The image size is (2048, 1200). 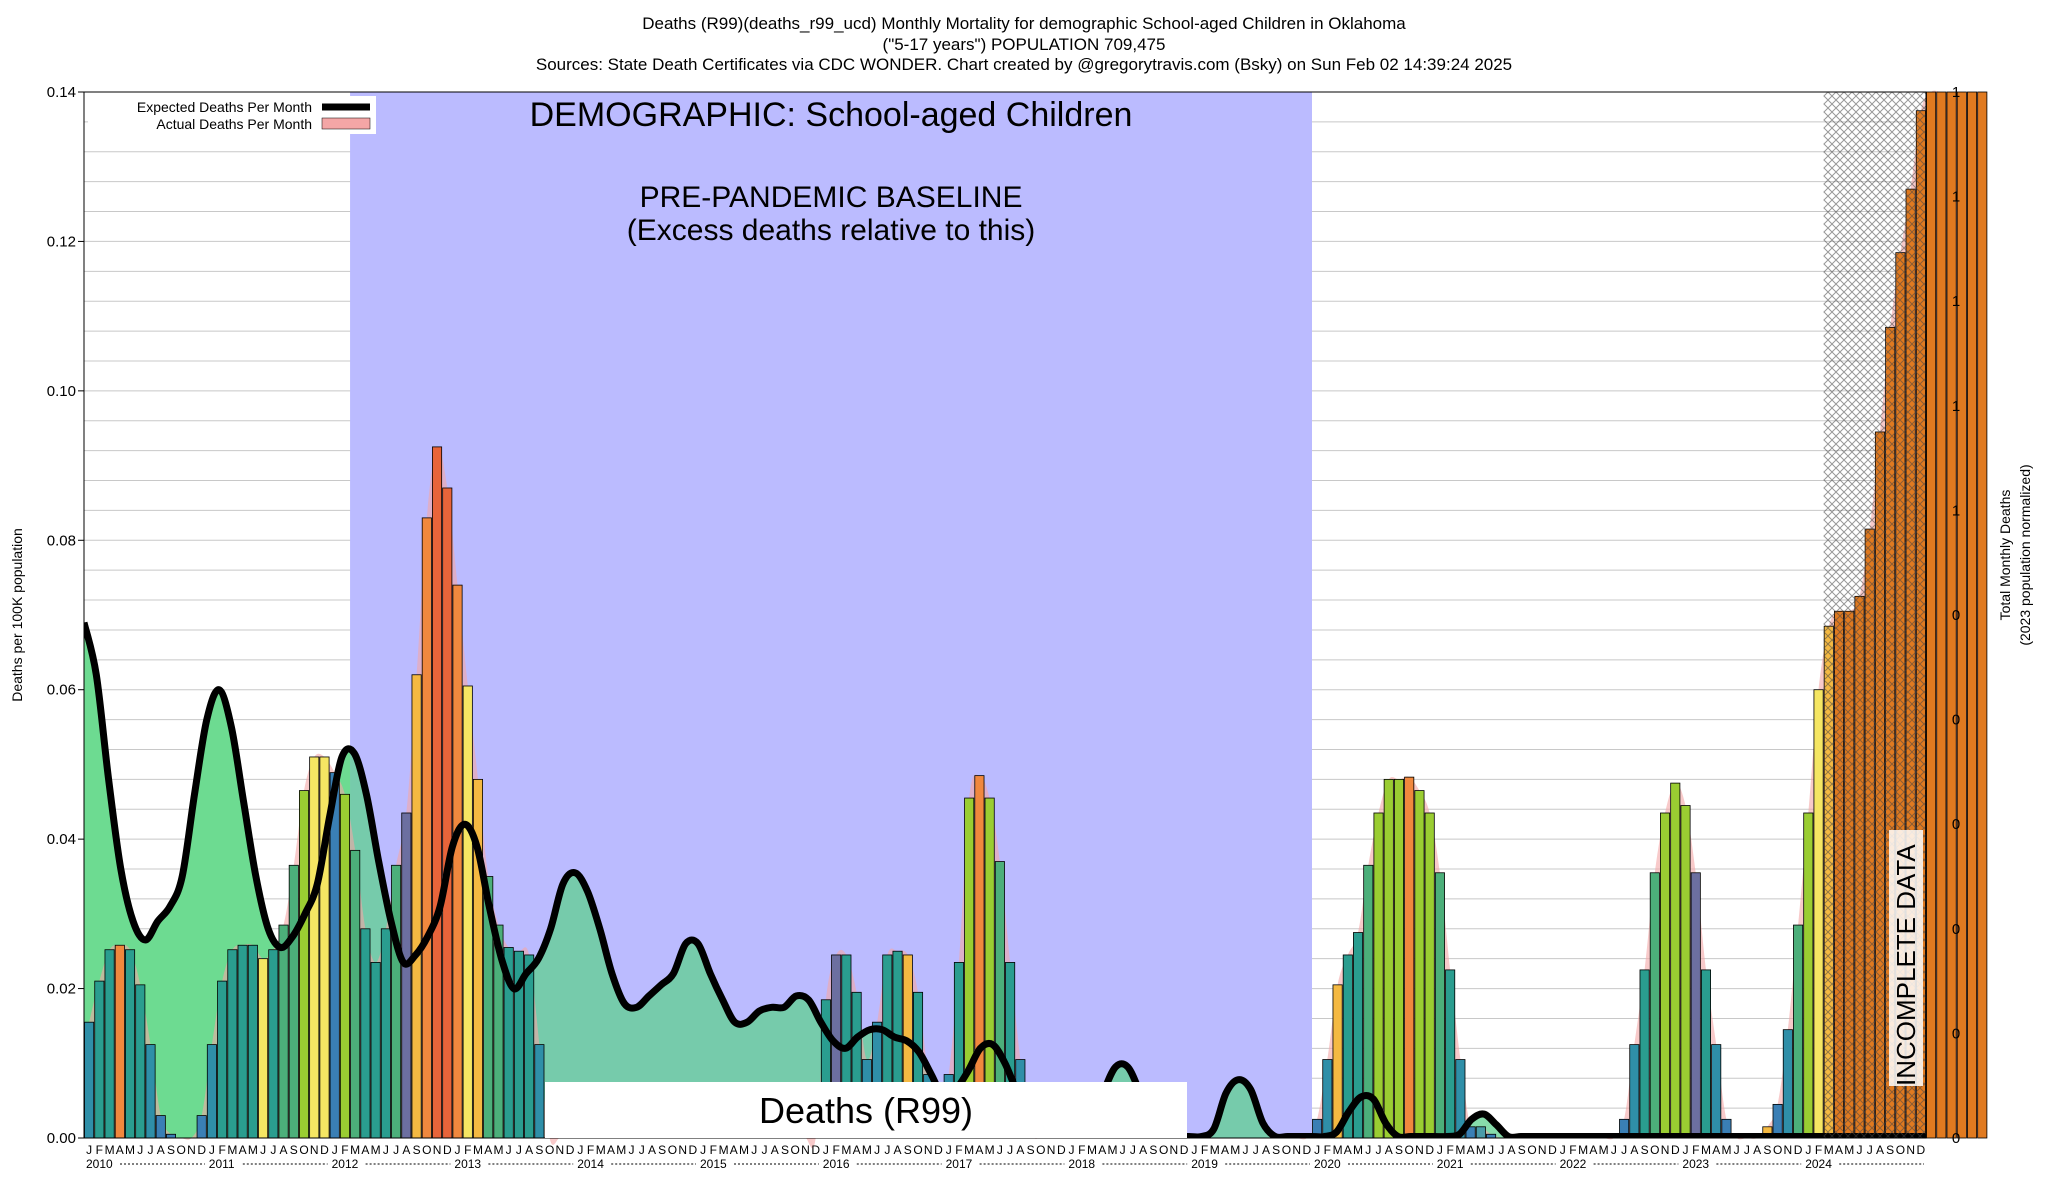 I want to click on y-axis-label: Deaths per 100K population, so click(x=17, y=615).